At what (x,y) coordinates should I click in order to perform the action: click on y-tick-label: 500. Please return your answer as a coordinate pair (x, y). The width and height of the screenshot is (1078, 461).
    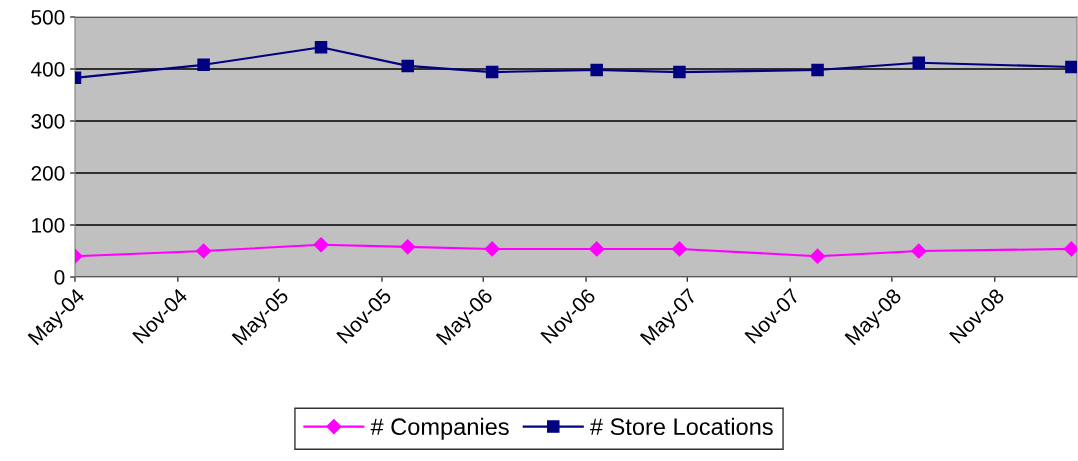
    Looking at the image, I should click on (48, 17).